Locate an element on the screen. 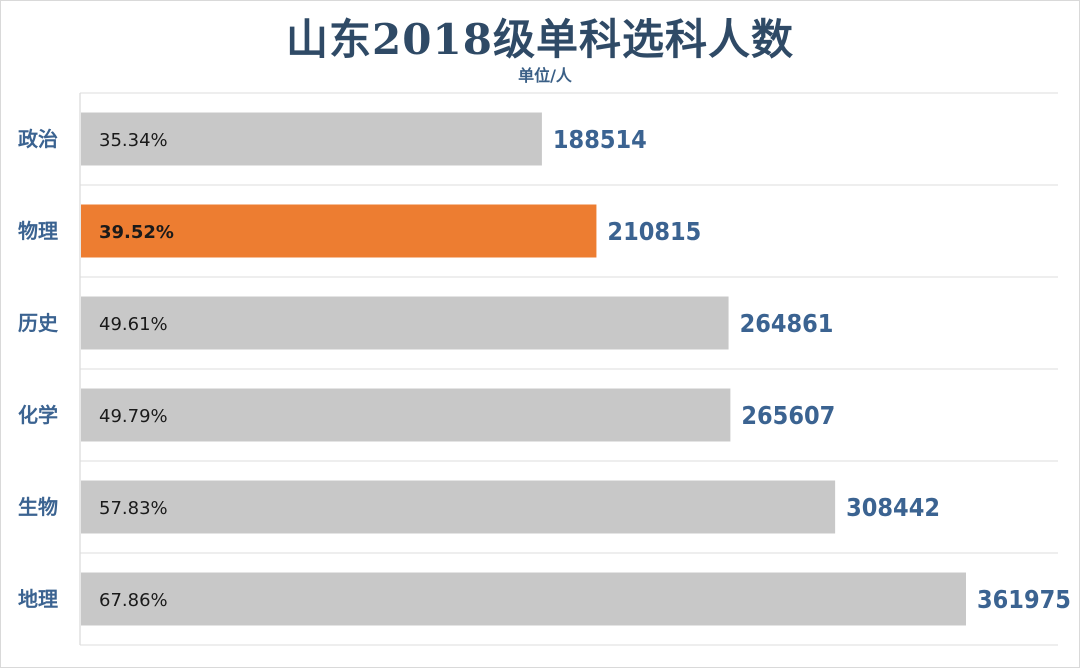 The image size is (1080, 668). chart-title: 山东2018级单科选科人数 is located at coordinates (540, 39).